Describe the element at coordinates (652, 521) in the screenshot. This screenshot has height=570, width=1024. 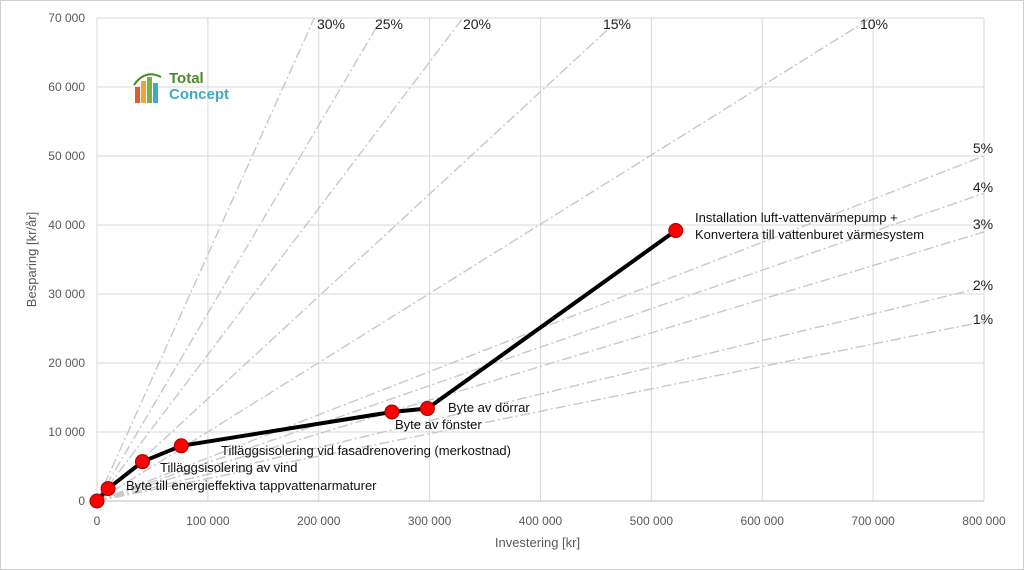
I see `x-tick-label: 500 000` at that location.